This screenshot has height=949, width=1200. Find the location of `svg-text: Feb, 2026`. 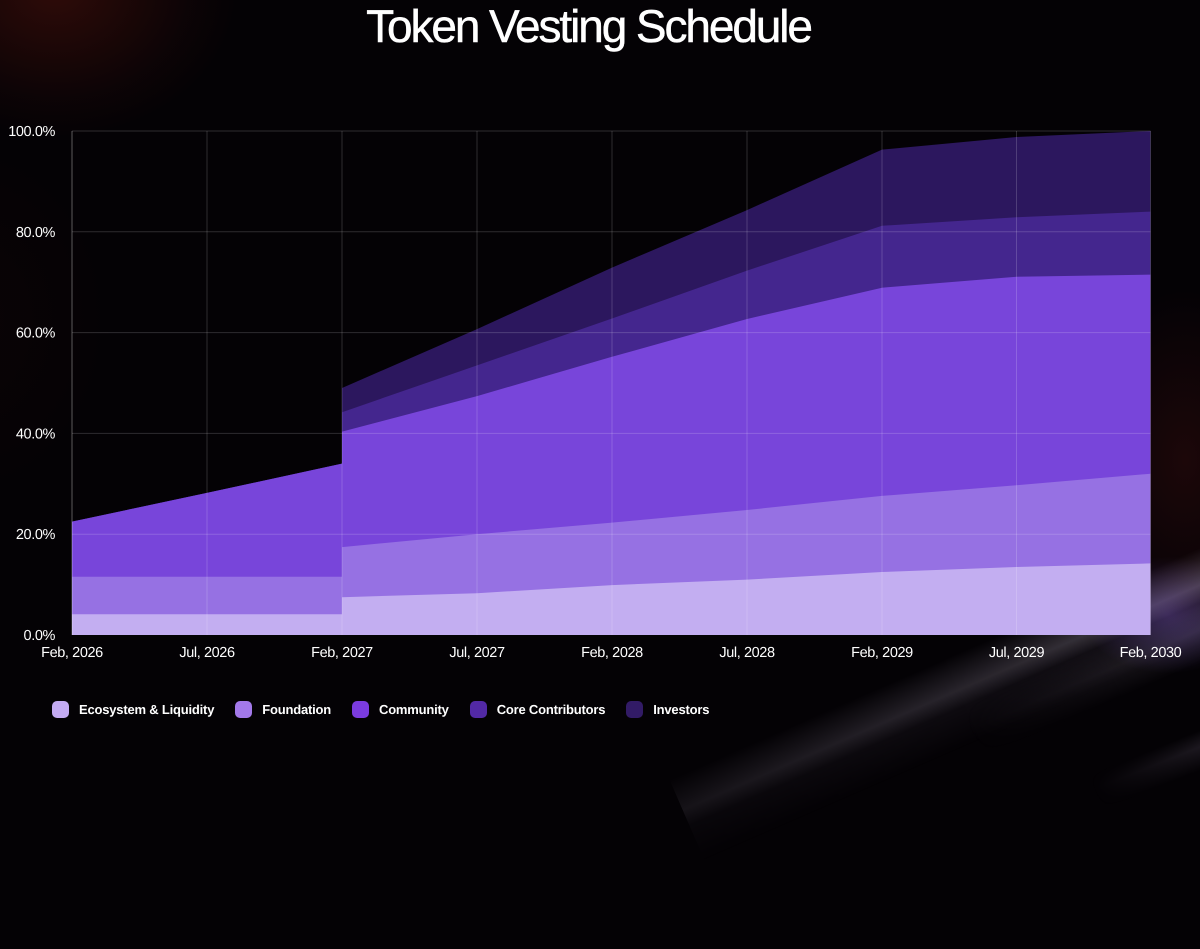

svg-text: Feb, 2026 is located at coordinates (72, 653).